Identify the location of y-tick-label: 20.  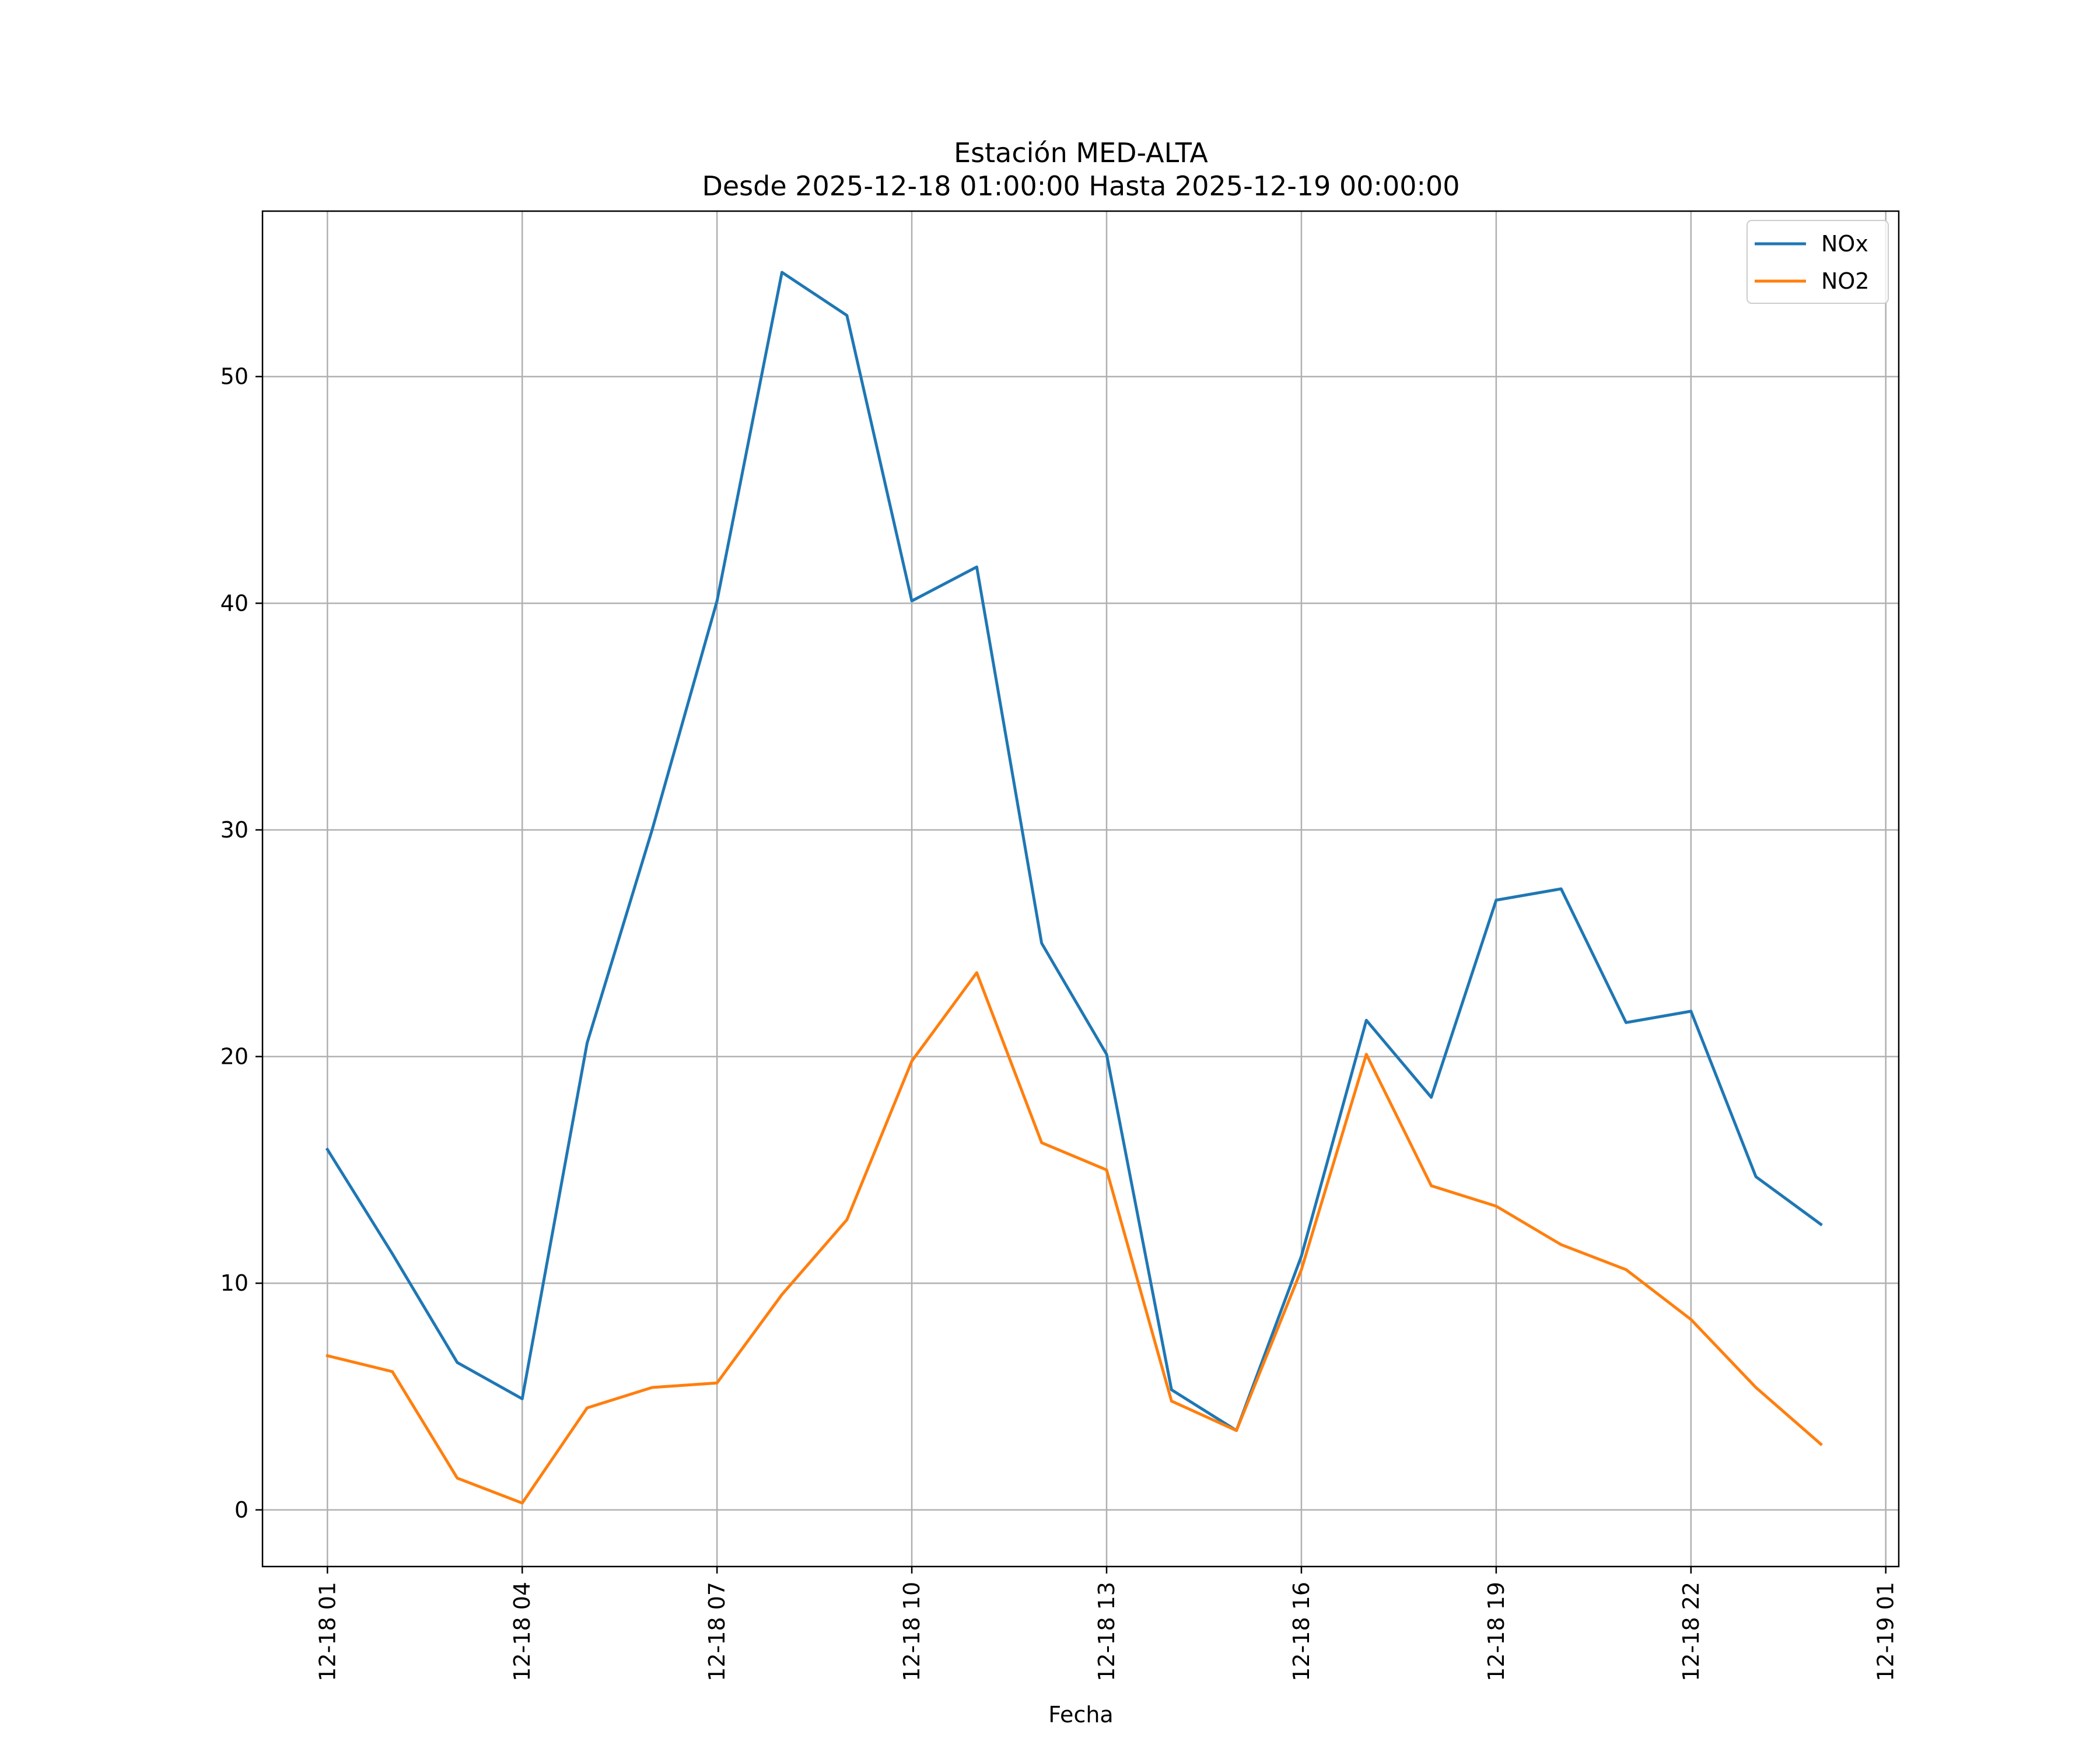
(235, 1057).